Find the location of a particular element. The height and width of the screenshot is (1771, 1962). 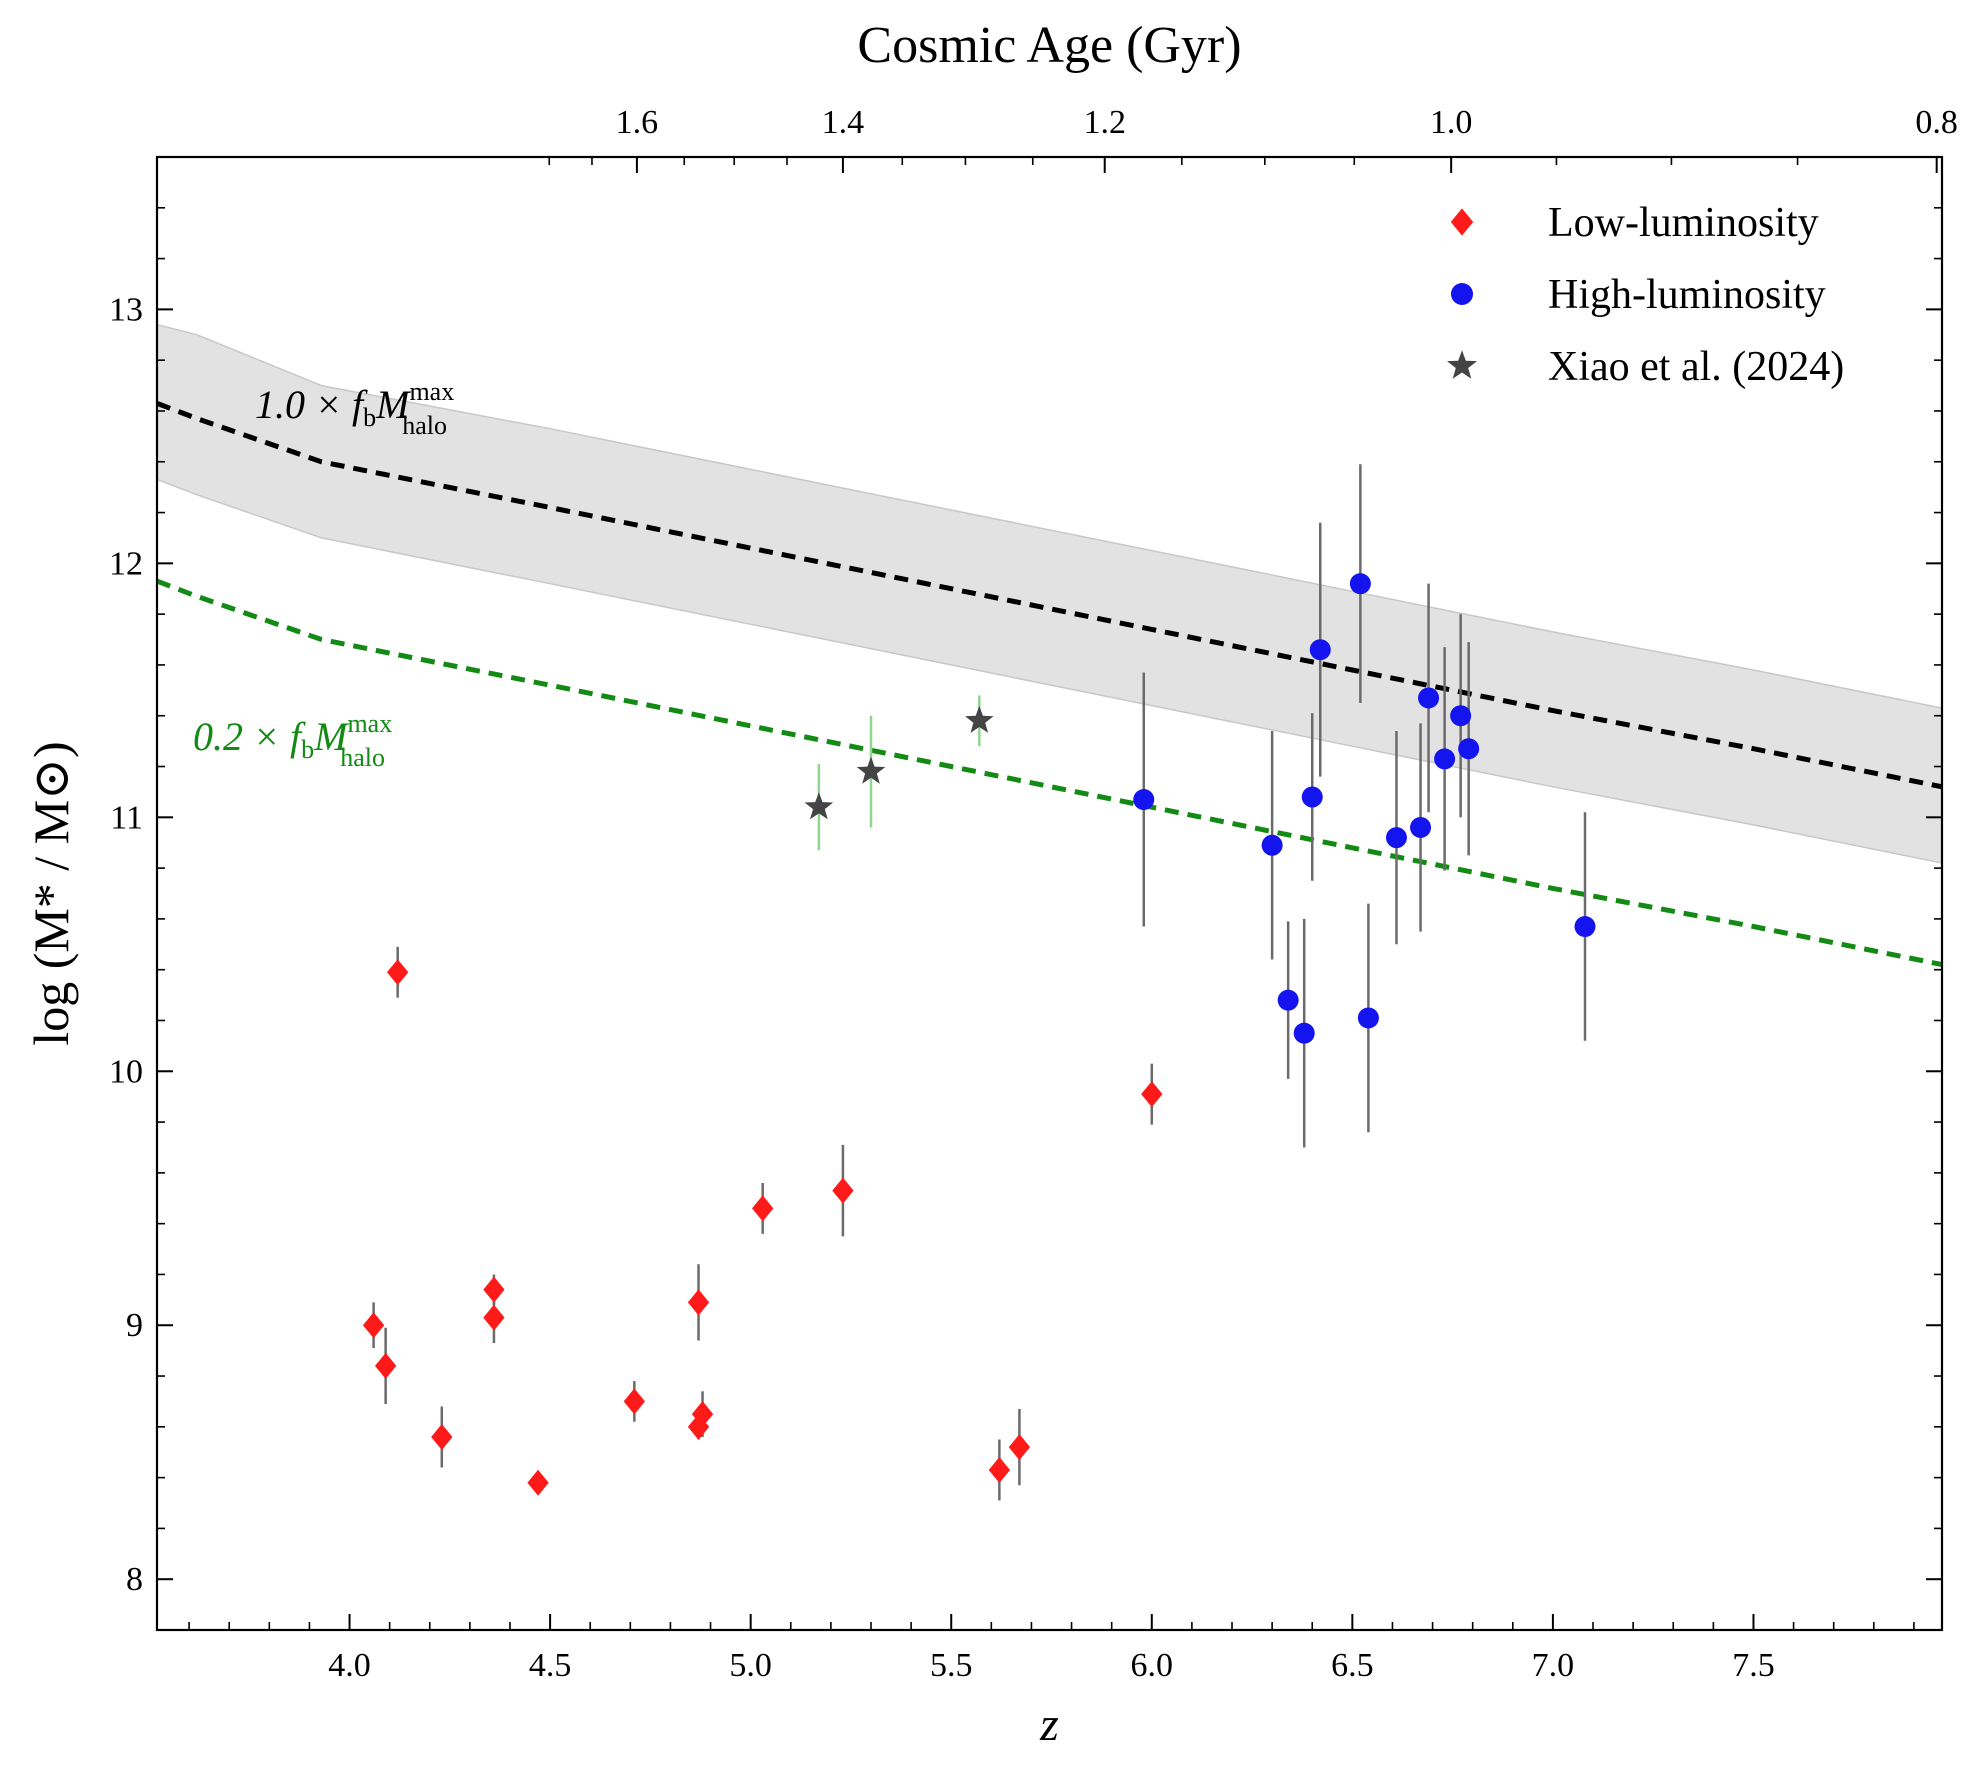

y-tick-label-0: 8 is located at coordinates (134, 1579).